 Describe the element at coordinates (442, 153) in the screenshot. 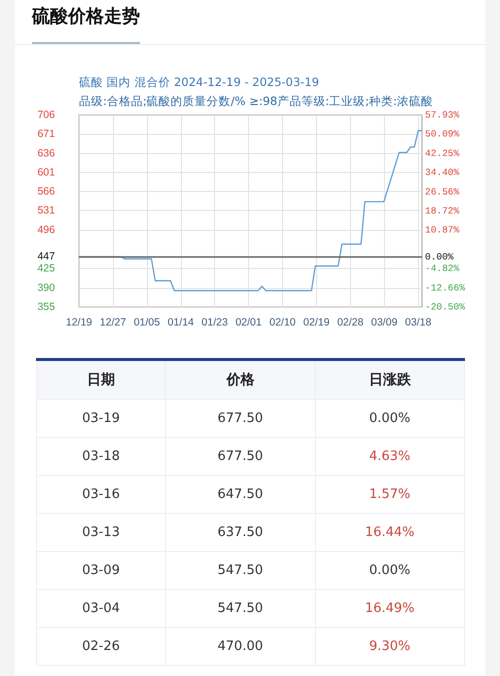

I see `y2-tick-label: 42.25%` at that location.